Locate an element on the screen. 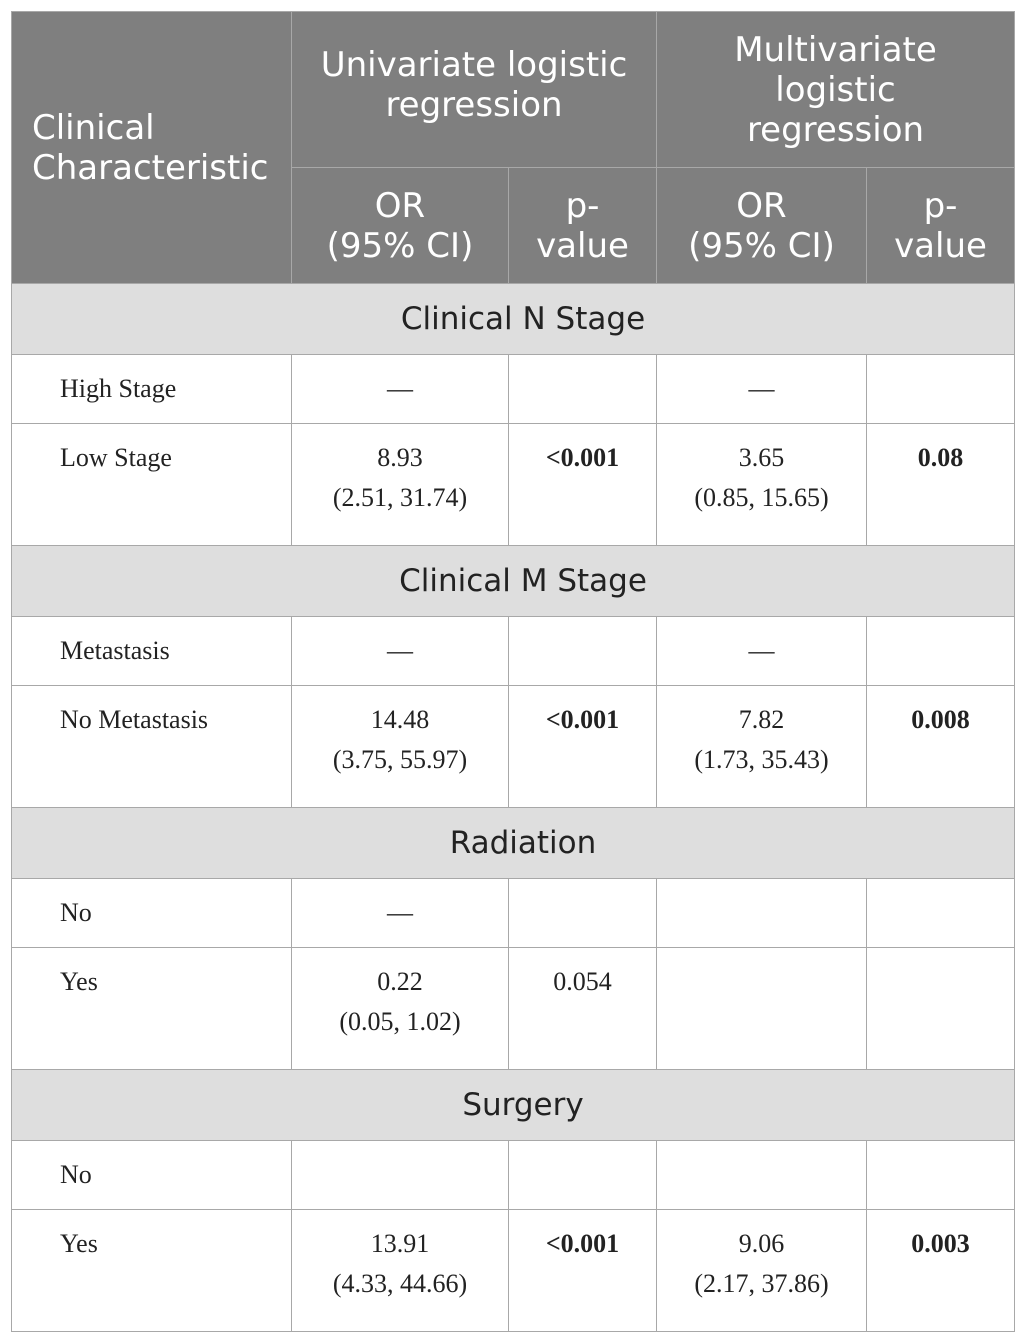 The height and width of the screenshot is (1332, 1026). table-row: Metastasis — — is located at coordinates (513, 651).